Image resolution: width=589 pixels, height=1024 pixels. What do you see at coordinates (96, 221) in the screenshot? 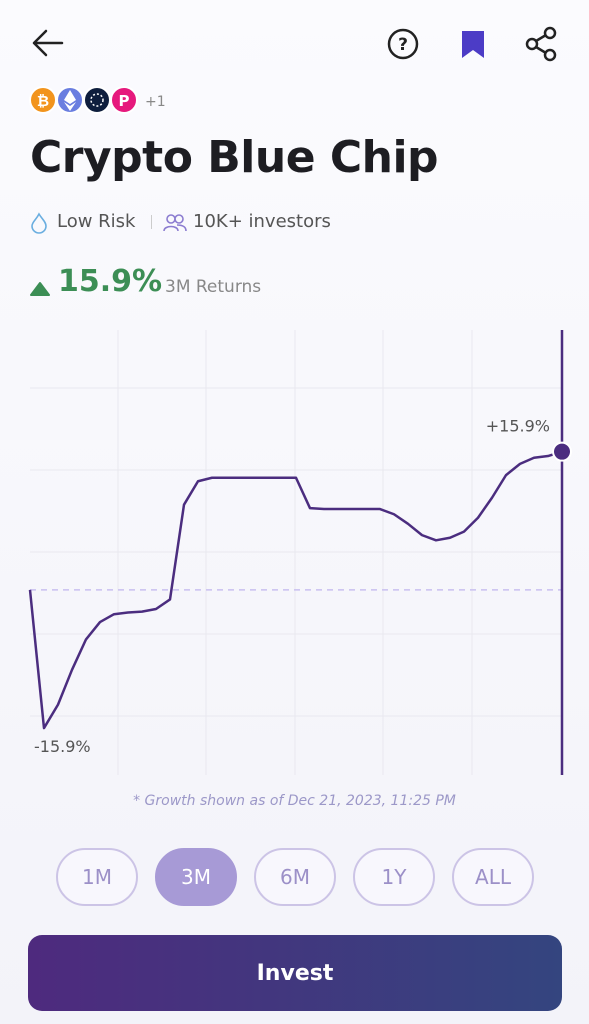
I see `risk-label: Low Risk` at bounding box center [96, 221].